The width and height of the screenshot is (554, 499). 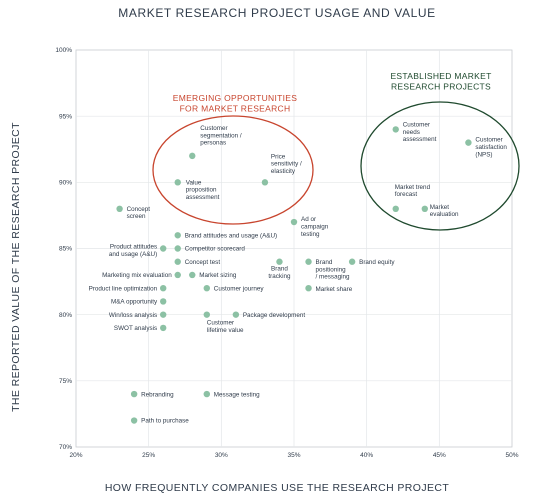 I want to click on point-label: Customer needs assessment, so click(x=420, y=132).